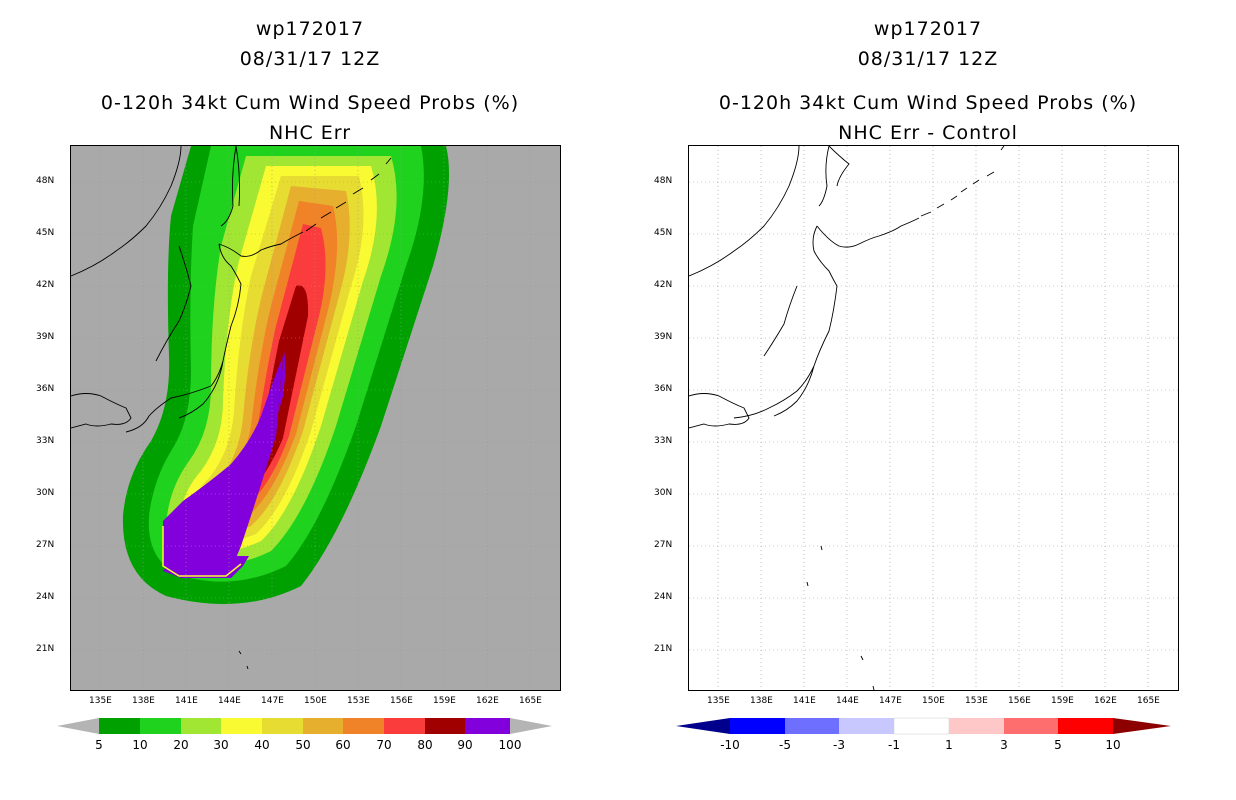 This screenshot has width=1236, height=800. What do you see at coordinates (272, 701) in the screenshot?
I see `left-lon-label-147e: 147E` at bounding box center [272, 701].